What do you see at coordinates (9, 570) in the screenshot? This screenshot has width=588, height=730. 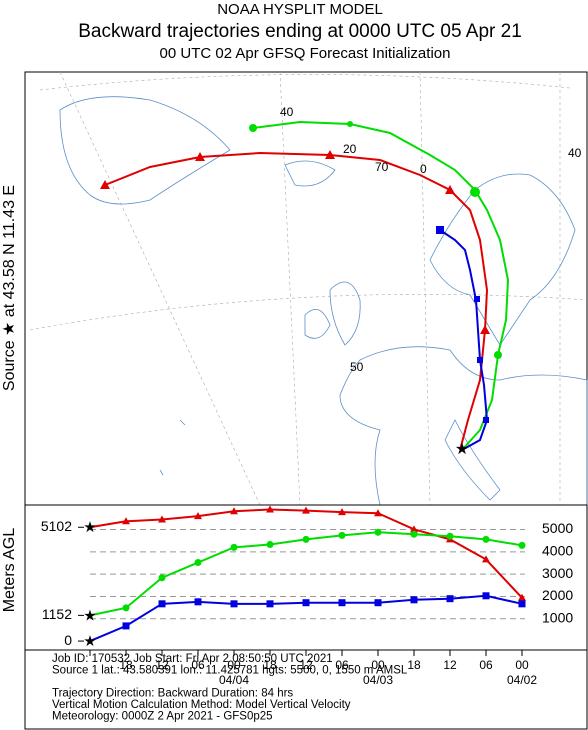 I see `y-axis-label: Meters AGL` at bounding box center [9, 570].